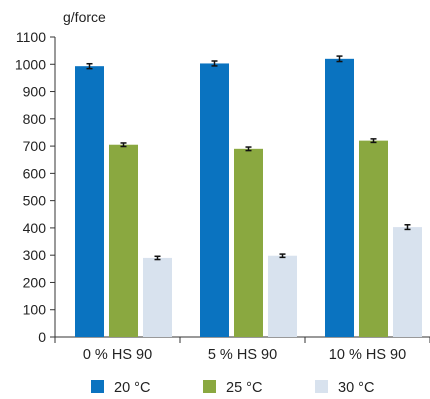 The image size is (430, 399). Describe the element at coordinates (35, 201) in the screenshot. I see `y-tick-label: 500` at that location.